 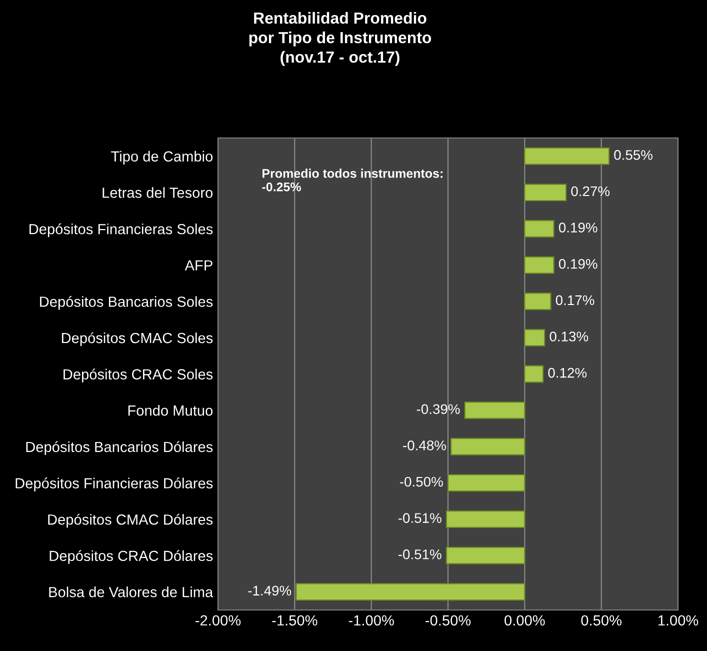 What do you see at coordinates (448, 620) in the screenshot?
I see `x-tick-label: -0.50%` at bounding box center [448, 620].